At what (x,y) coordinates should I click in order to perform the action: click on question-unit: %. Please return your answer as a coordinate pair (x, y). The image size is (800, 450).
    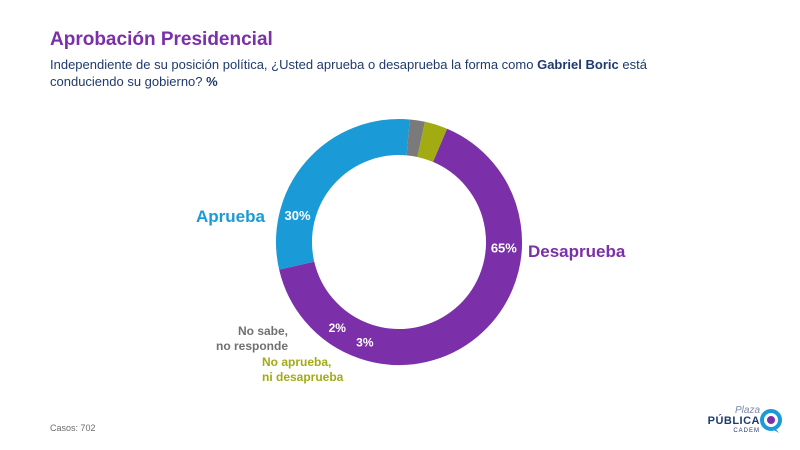
    Looking at the image, I should click on (212, 81).